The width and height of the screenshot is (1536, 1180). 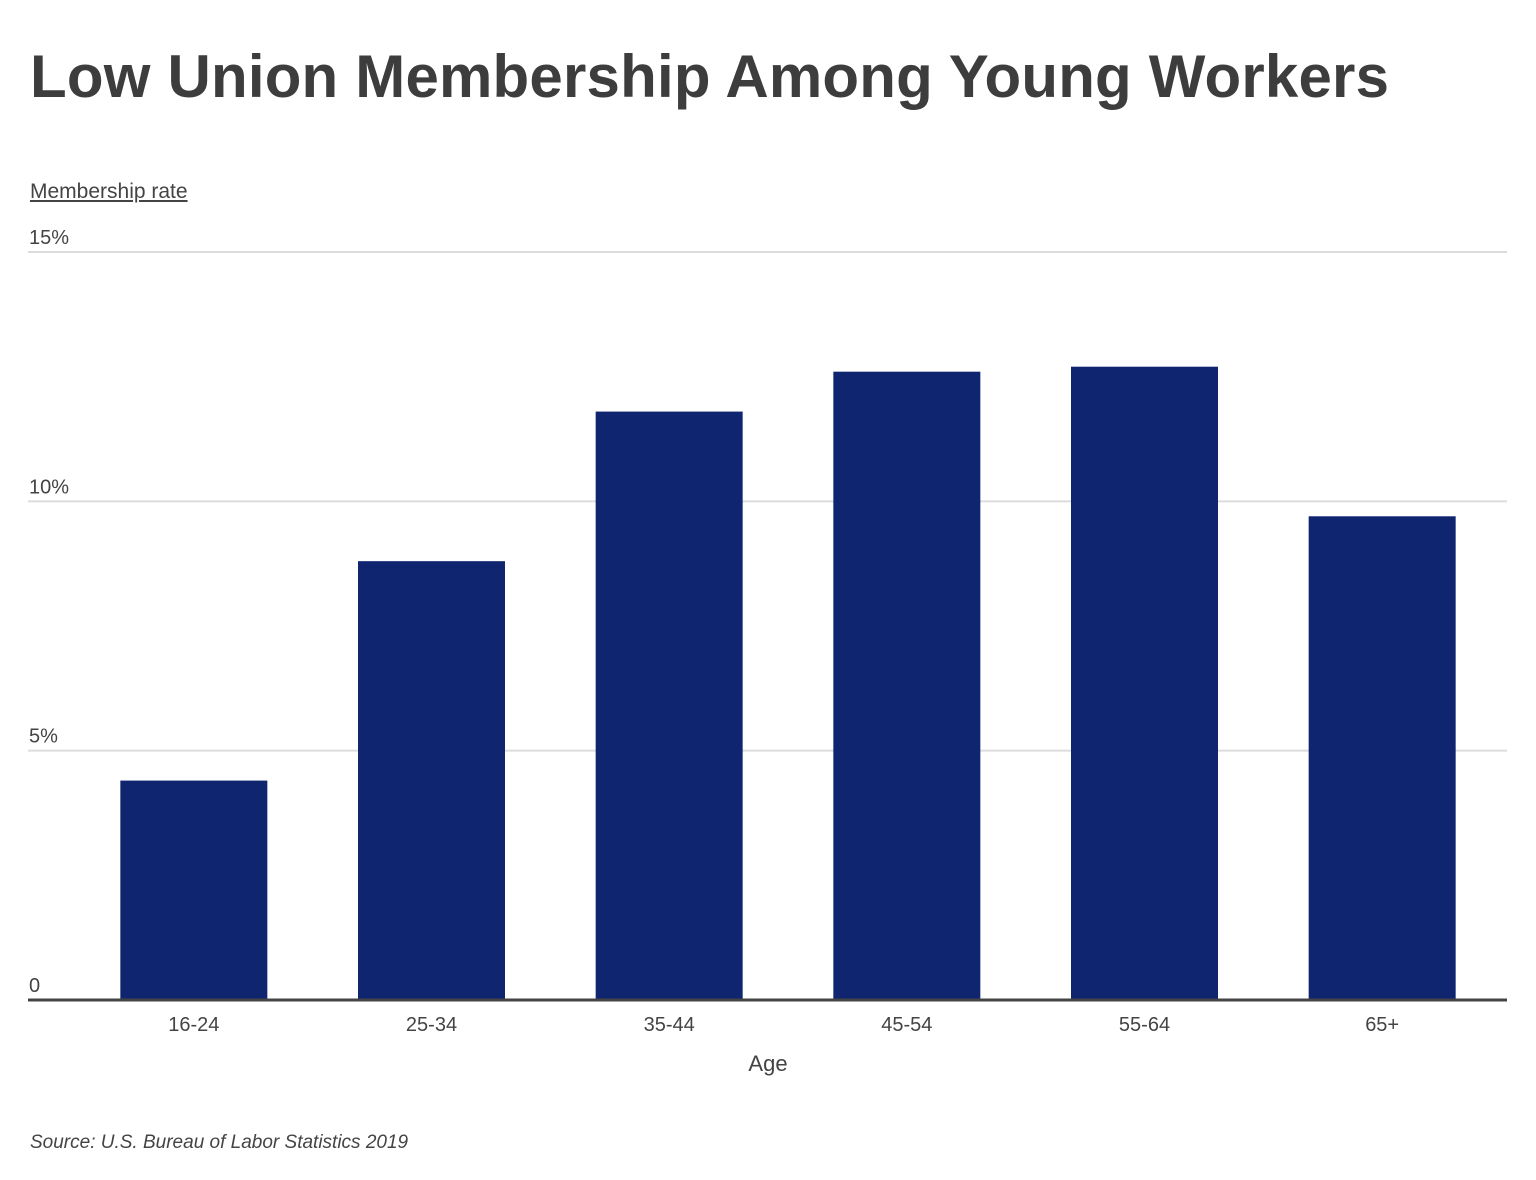 What do you see at coordinates (669, 1025) in the screenshot?
I see `x-tick-label: 35-44` at bounding box center [669, 1025].